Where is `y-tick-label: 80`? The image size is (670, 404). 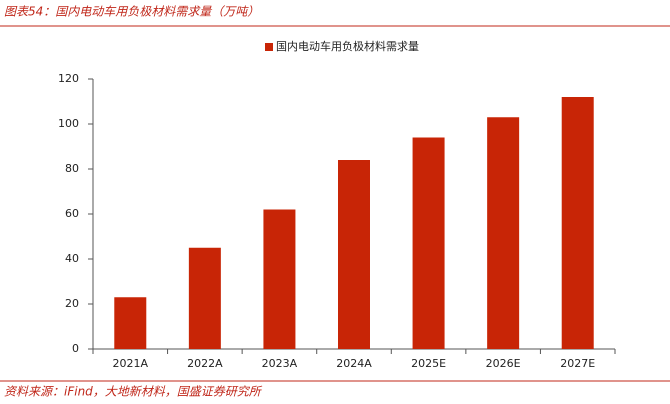
y-tick-label: 80 is located at coordinates (72, 168).